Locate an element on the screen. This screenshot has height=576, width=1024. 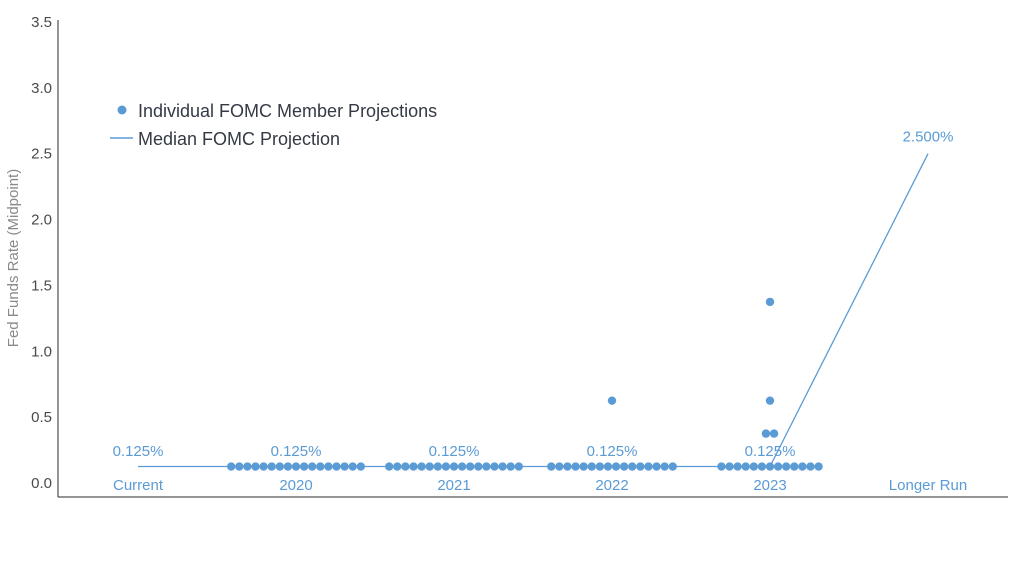
x-tick-label: Current is located at coordinates (138, 485).